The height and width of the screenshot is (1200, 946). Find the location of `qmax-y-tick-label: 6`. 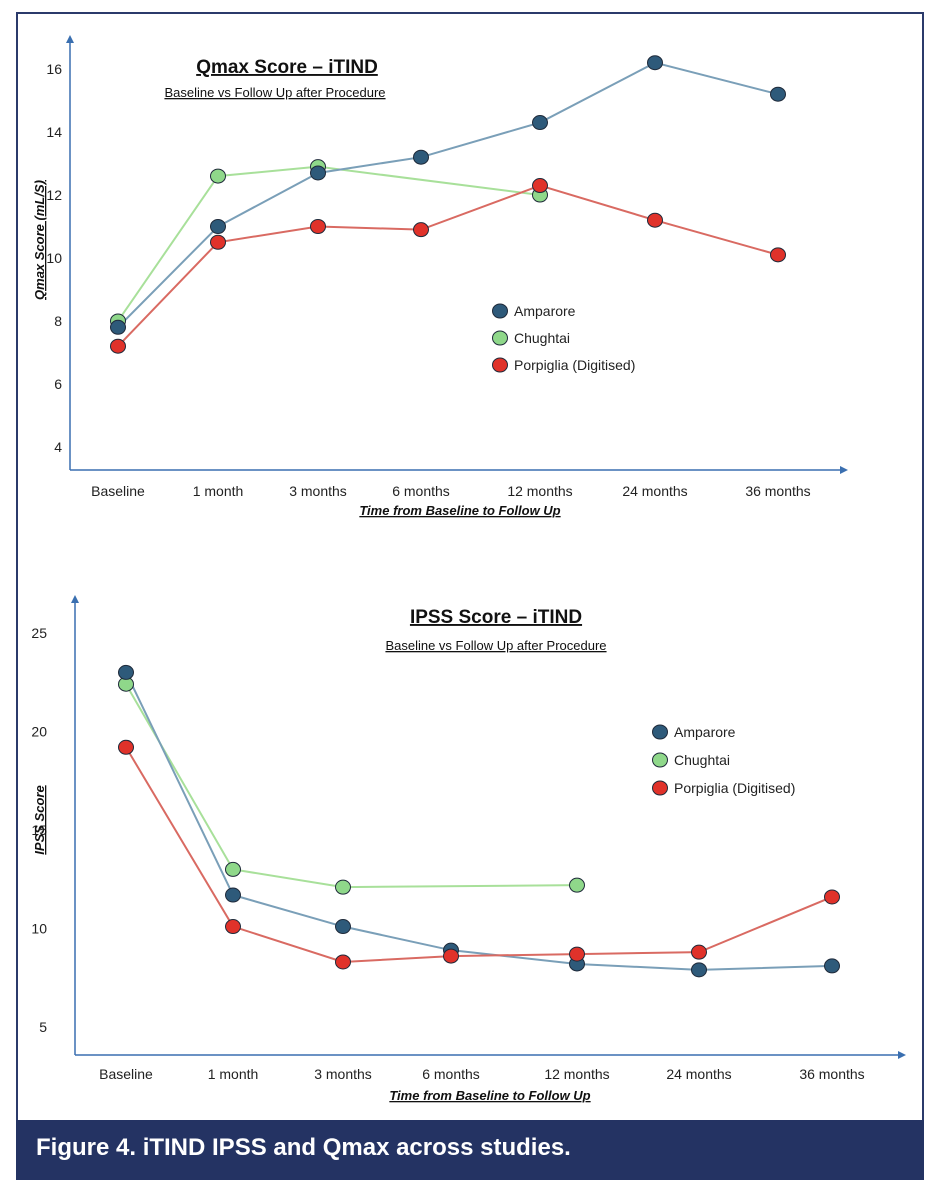

qmax-y-tick-label: 6 is located at coordinates (58, 384).